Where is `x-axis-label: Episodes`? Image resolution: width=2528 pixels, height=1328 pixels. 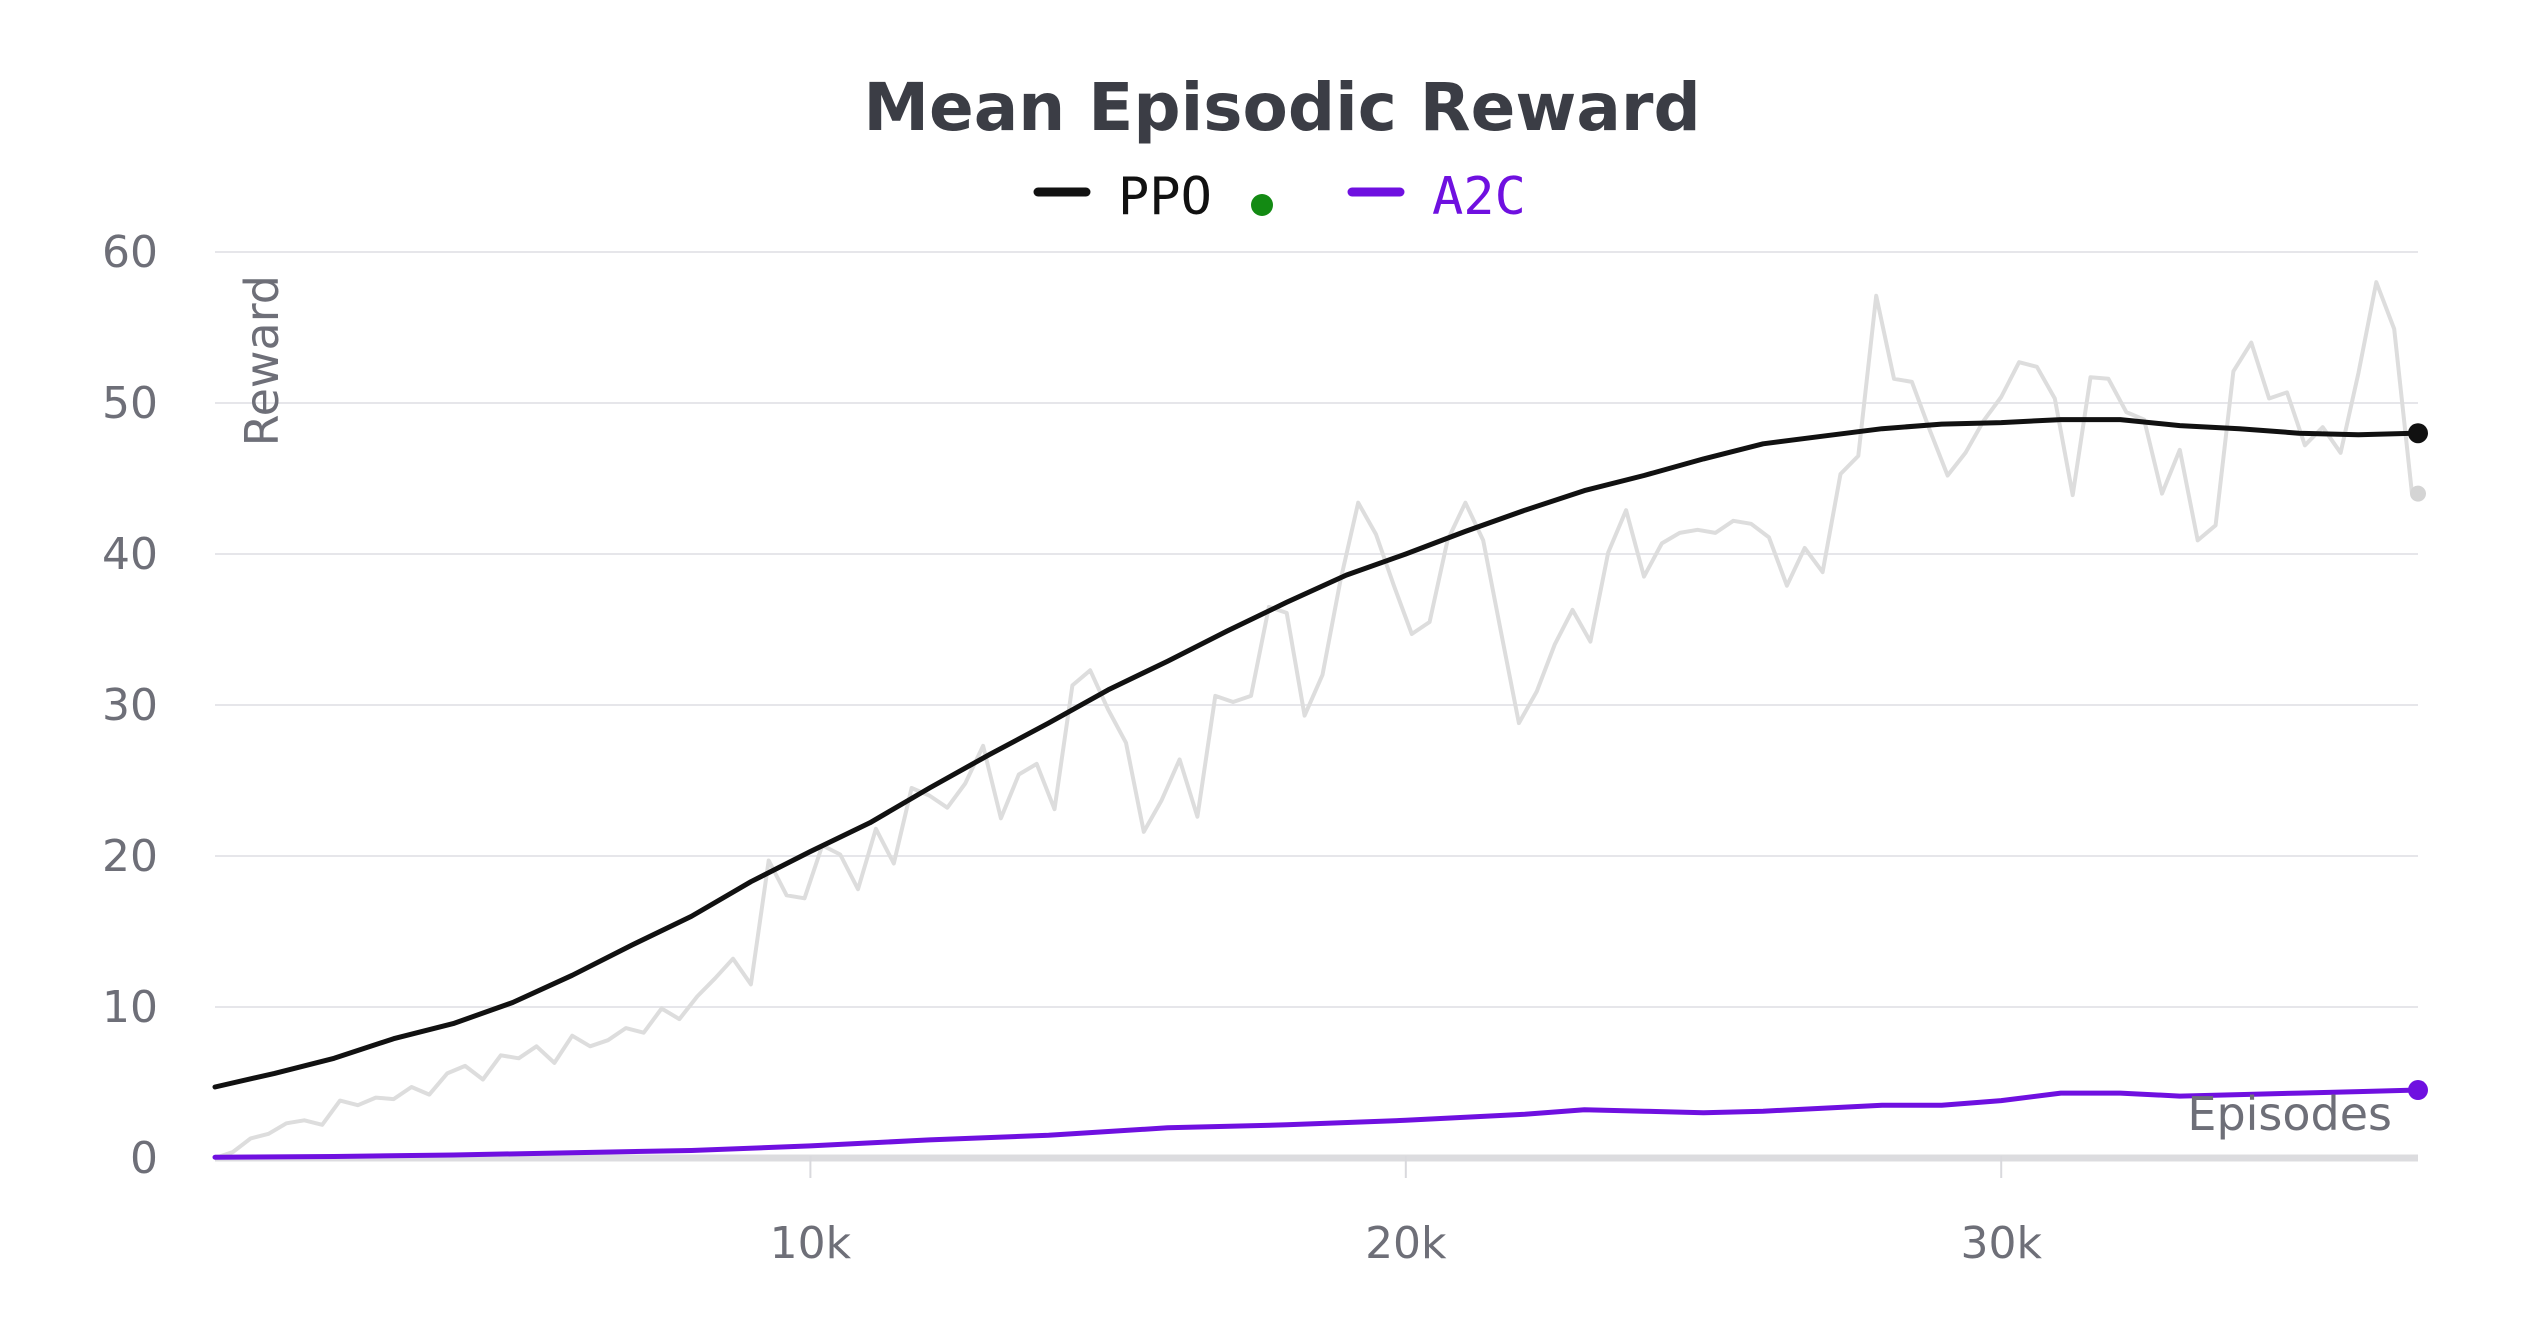
x-axis-label: Episodes is located at coordinates (2289, 1114).